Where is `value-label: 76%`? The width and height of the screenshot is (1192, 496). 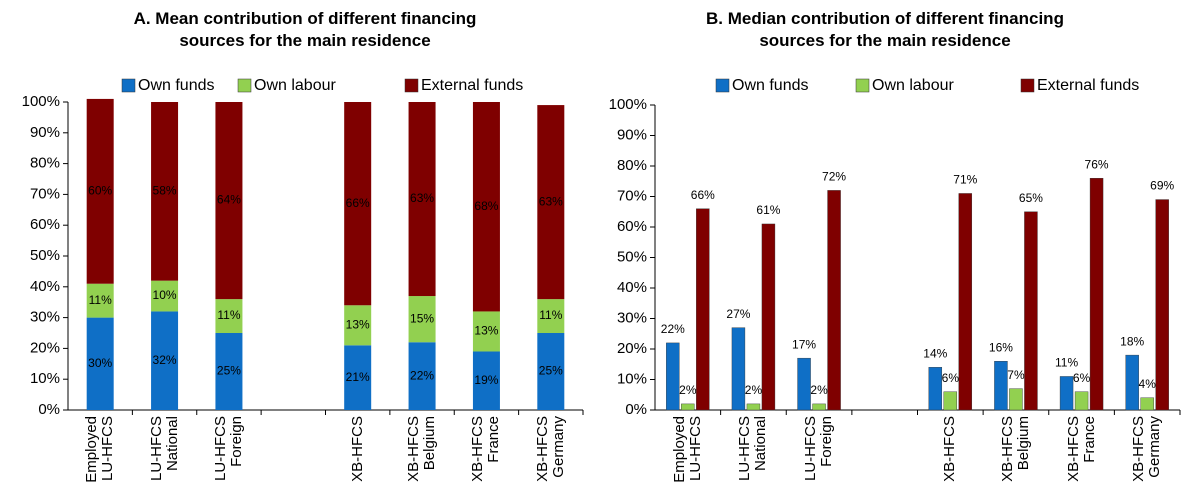 value-label: 76% is located at coordinates (1097, 164).